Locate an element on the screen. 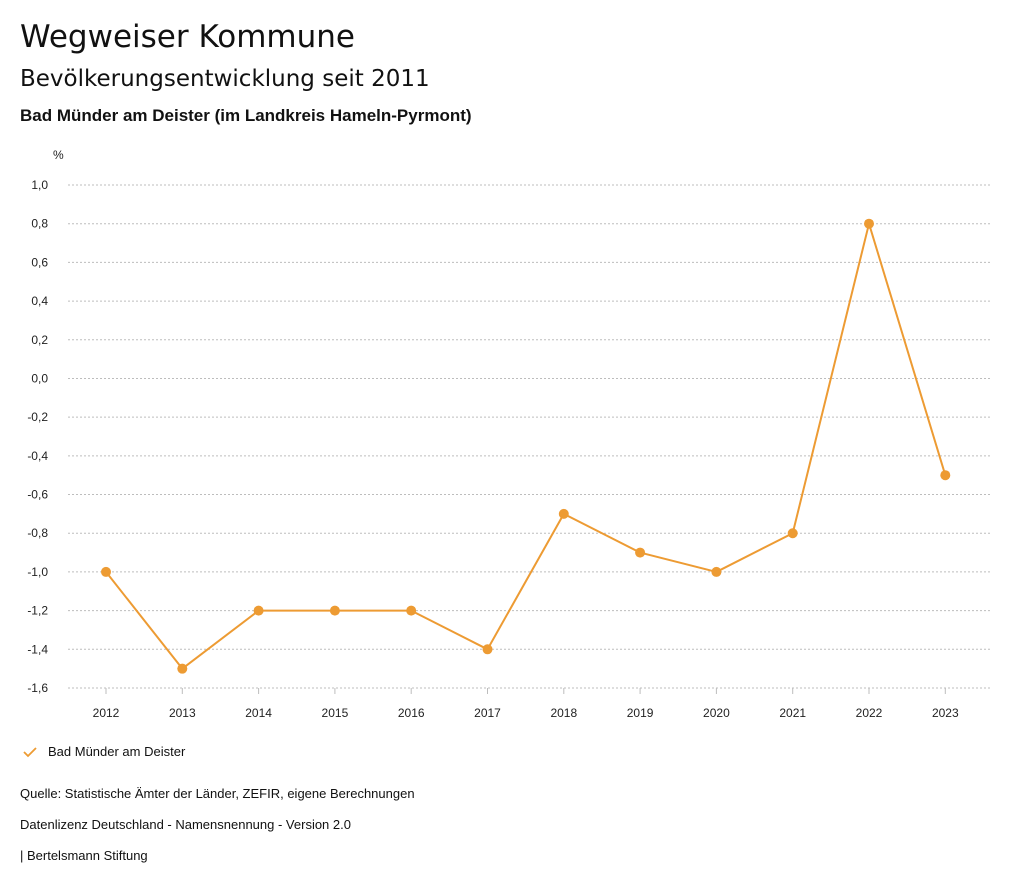  y-tick-label: 0,8 is located at coordinates (39, 224).